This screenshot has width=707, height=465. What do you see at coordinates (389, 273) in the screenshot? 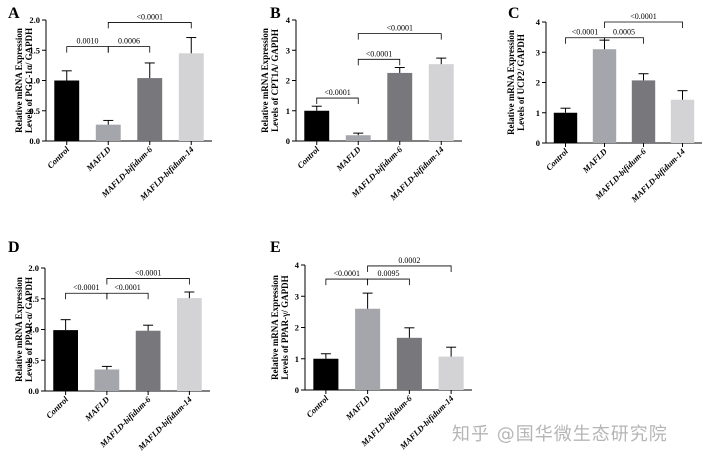
I see `p-value-label: 0.0095` at bounding box center [389, 273].